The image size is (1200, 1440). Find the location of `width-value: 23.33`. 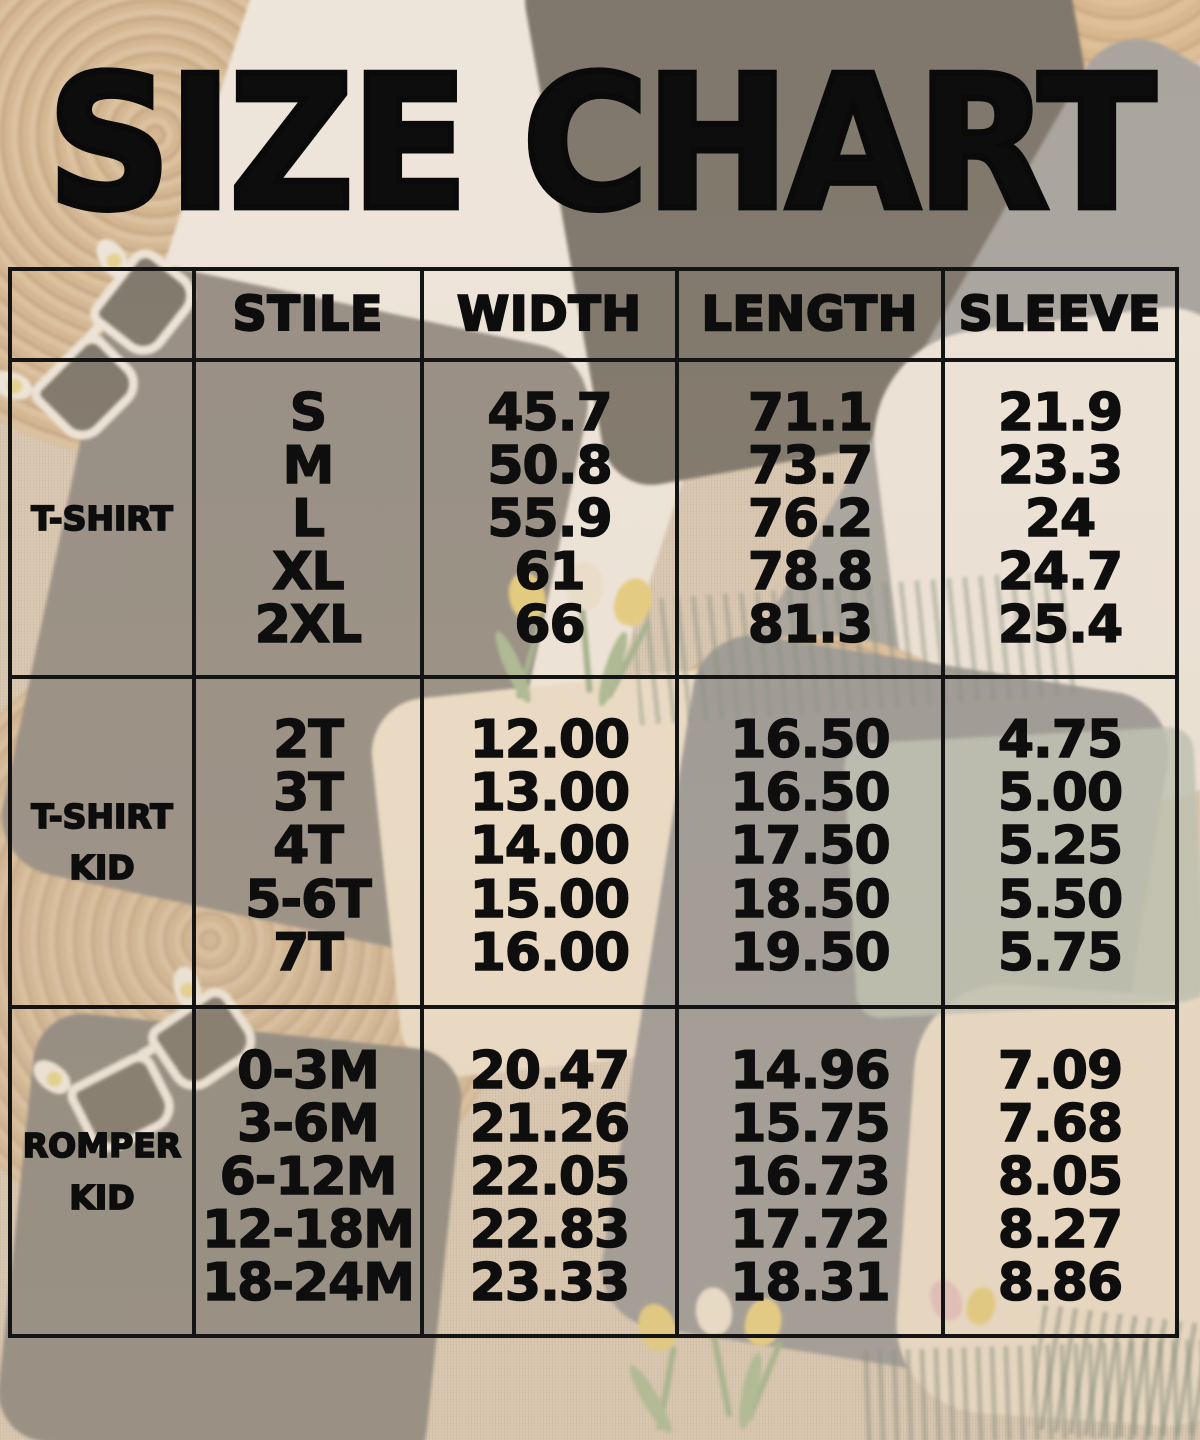

width-value: 23.33 is located at coordinates (550, 1283).